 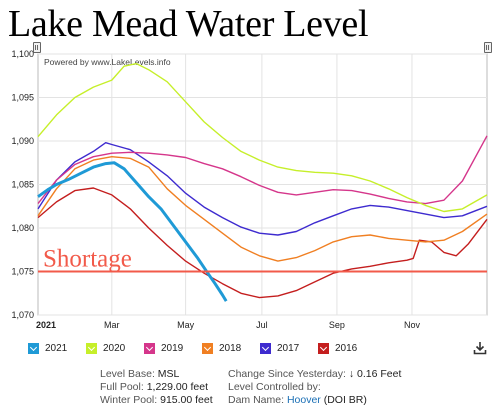 I want to click on full-pool-label: Full Pool:, so click(x=122, y=387).